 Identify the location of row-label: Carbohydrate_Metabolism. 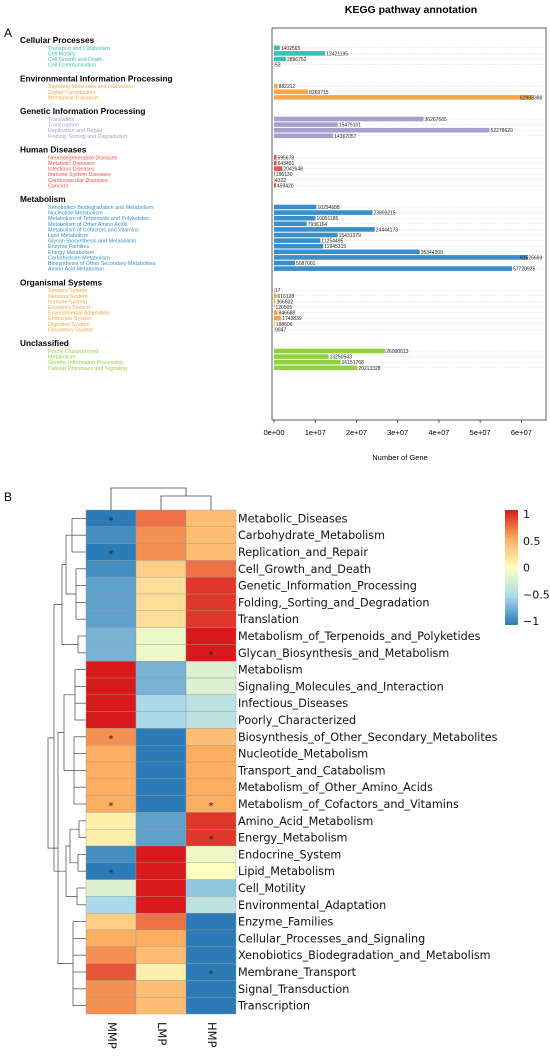
(311, 535).